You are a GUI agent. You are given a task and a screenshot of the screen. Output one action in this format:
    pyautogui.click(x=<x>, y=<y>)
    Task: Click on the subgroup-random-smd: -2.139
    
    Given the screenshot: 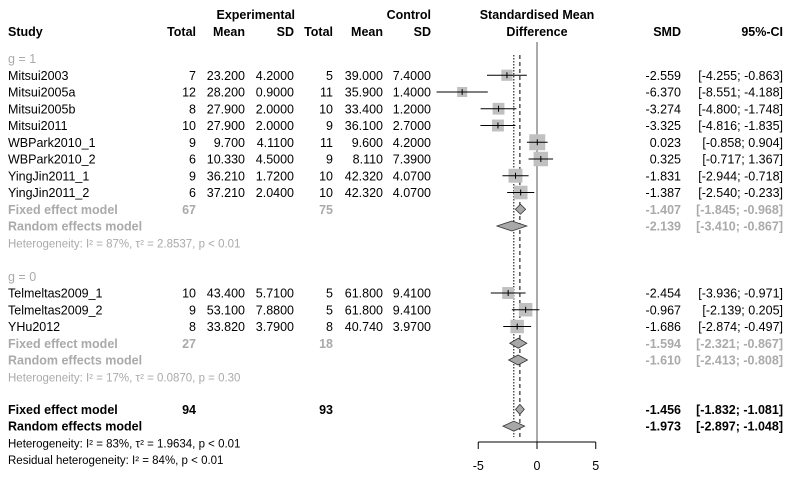 What is the action you would take?
    pyautogui.click(x=663, y=227)
    